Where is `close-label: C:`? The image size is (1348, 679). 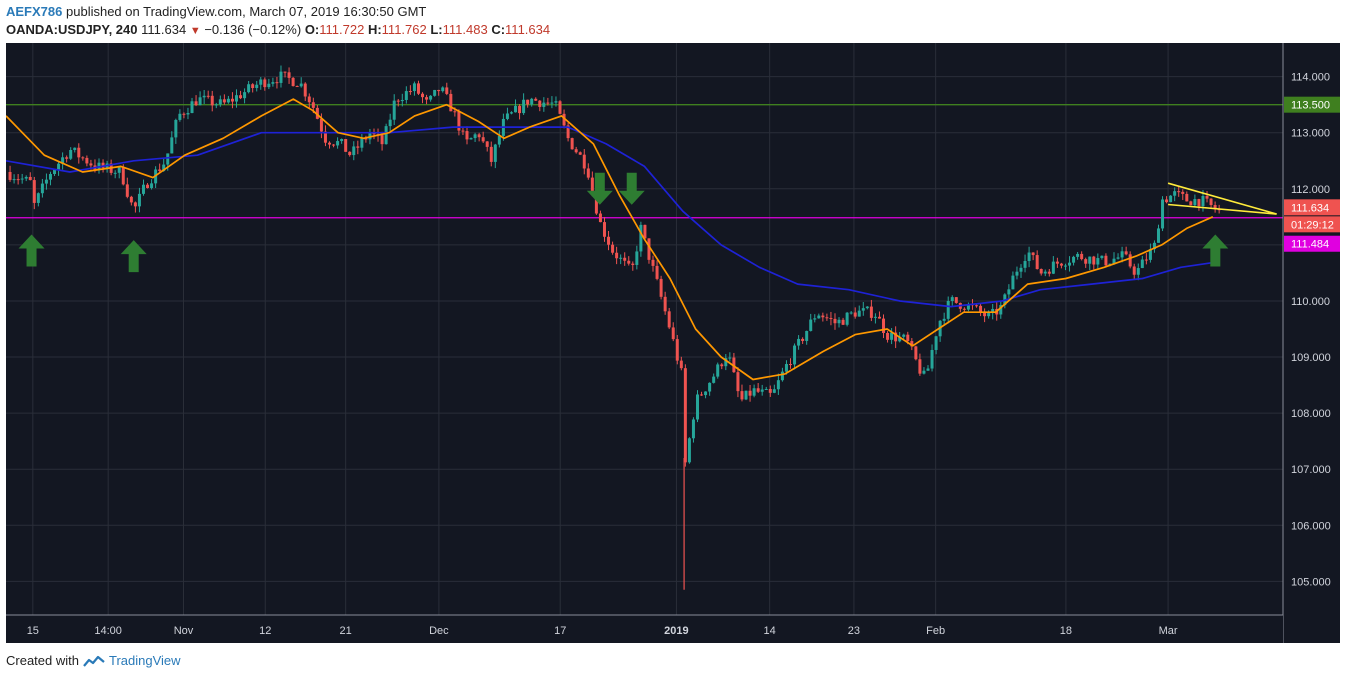 close-label: C: is located at coordinates (498, 29).